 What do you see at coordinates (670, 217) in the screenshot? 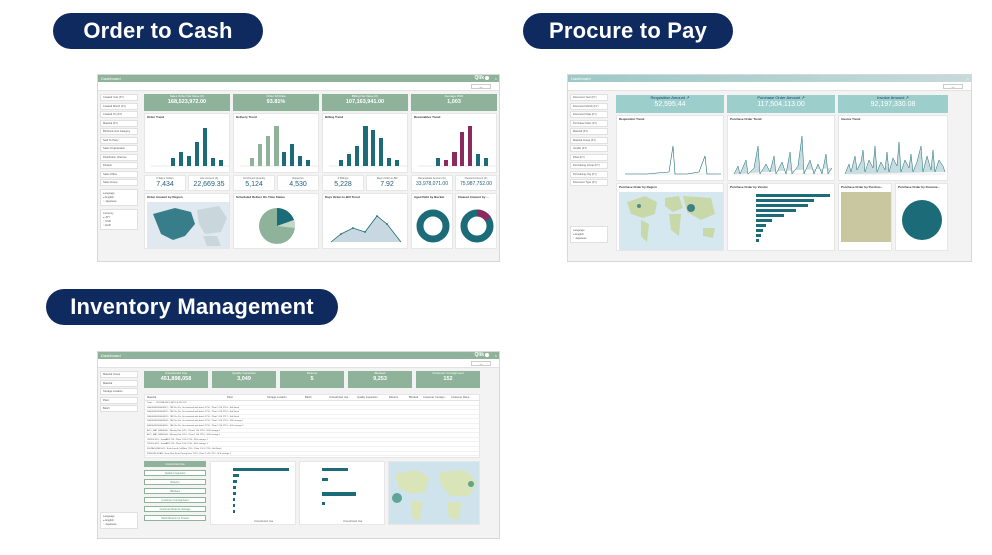
I see `po-region-map: Purchase Order by Region` at bounding box center [670, 217].